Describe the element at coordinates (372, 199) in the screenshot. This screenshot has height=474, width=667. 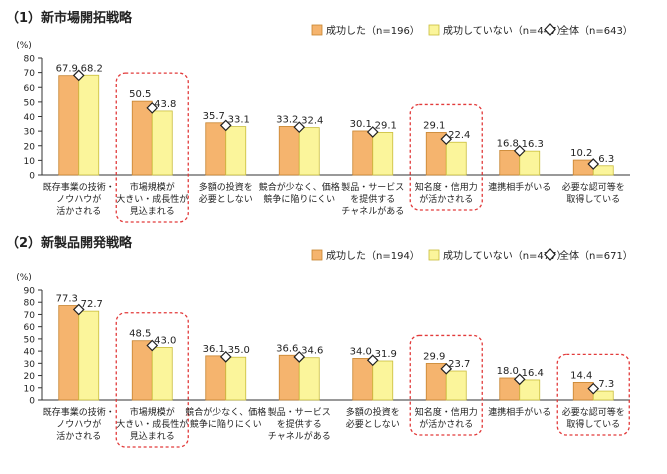
I see `category-label: を提供する` at that location.